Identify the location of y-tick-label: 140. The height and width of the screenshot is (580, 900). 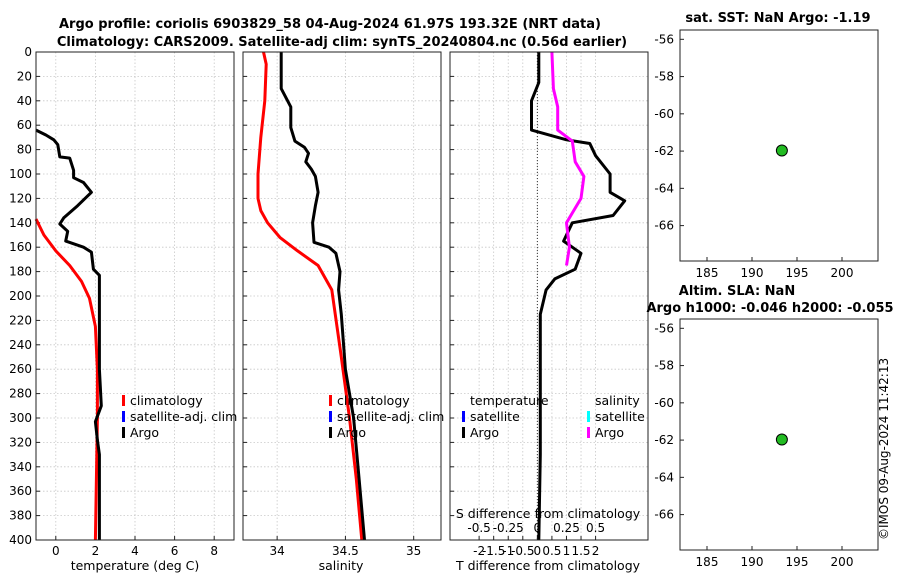
(20, 223).